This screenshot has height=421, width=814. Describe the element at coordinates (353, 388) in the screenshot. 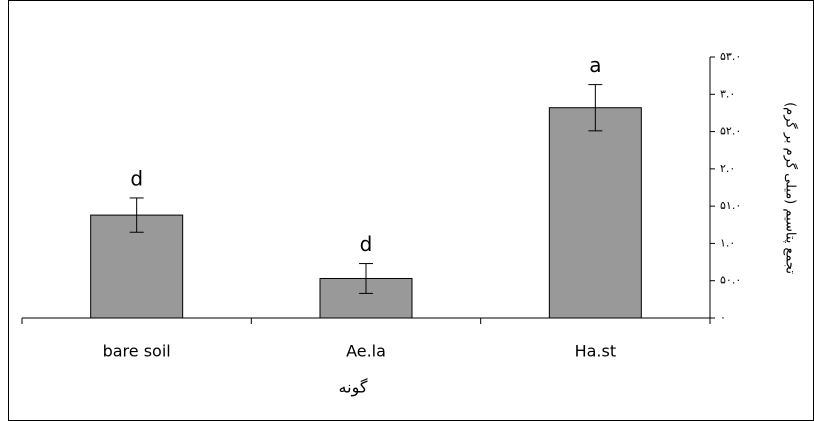

I see `x-axis-label: گونه` at that location.